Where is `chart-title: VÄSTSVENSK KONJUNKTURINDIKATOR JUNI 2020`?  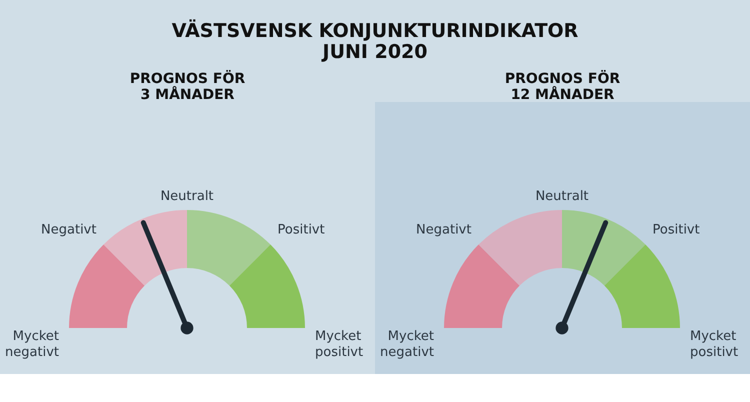
chart-title: VÄSTSVENSK KONJUNKTURINDIKATOR JUNI 2020 is located at coordinates (375, 41).